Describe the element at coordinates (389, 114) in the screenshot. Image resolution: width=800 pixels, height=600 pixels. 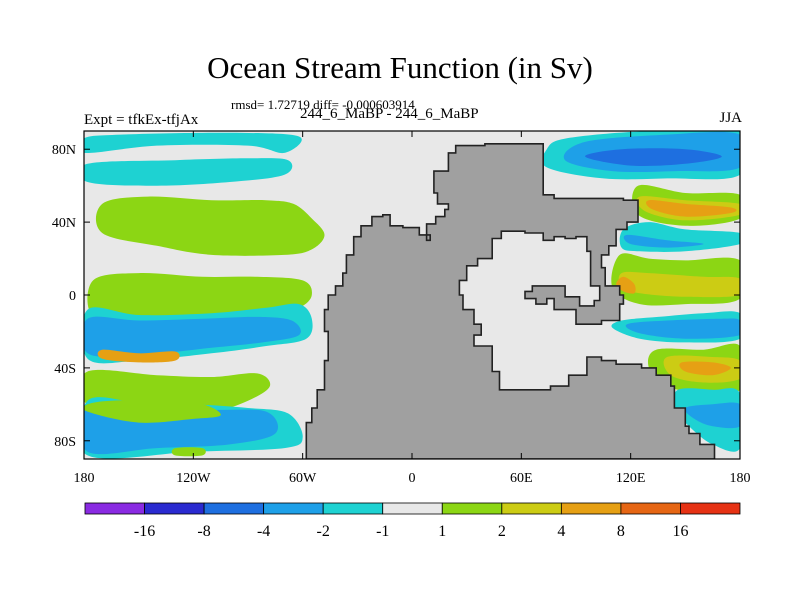
I see `comparison-label: 244_6_MaBP - 244_6_MaBP` at that location.